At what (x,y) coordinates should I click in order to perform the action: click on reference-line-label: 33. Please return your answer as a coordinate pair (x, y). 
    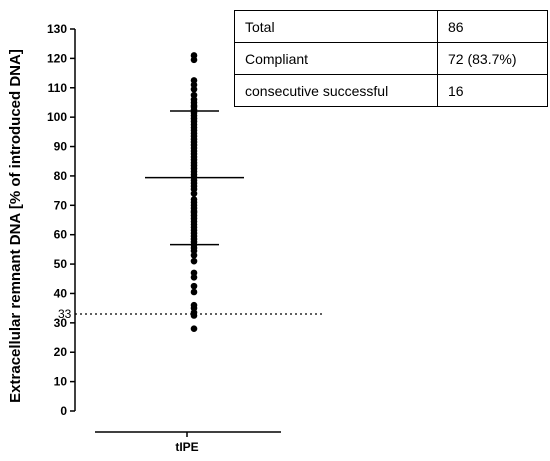
    Looking at the image, I should click on (65, 314).